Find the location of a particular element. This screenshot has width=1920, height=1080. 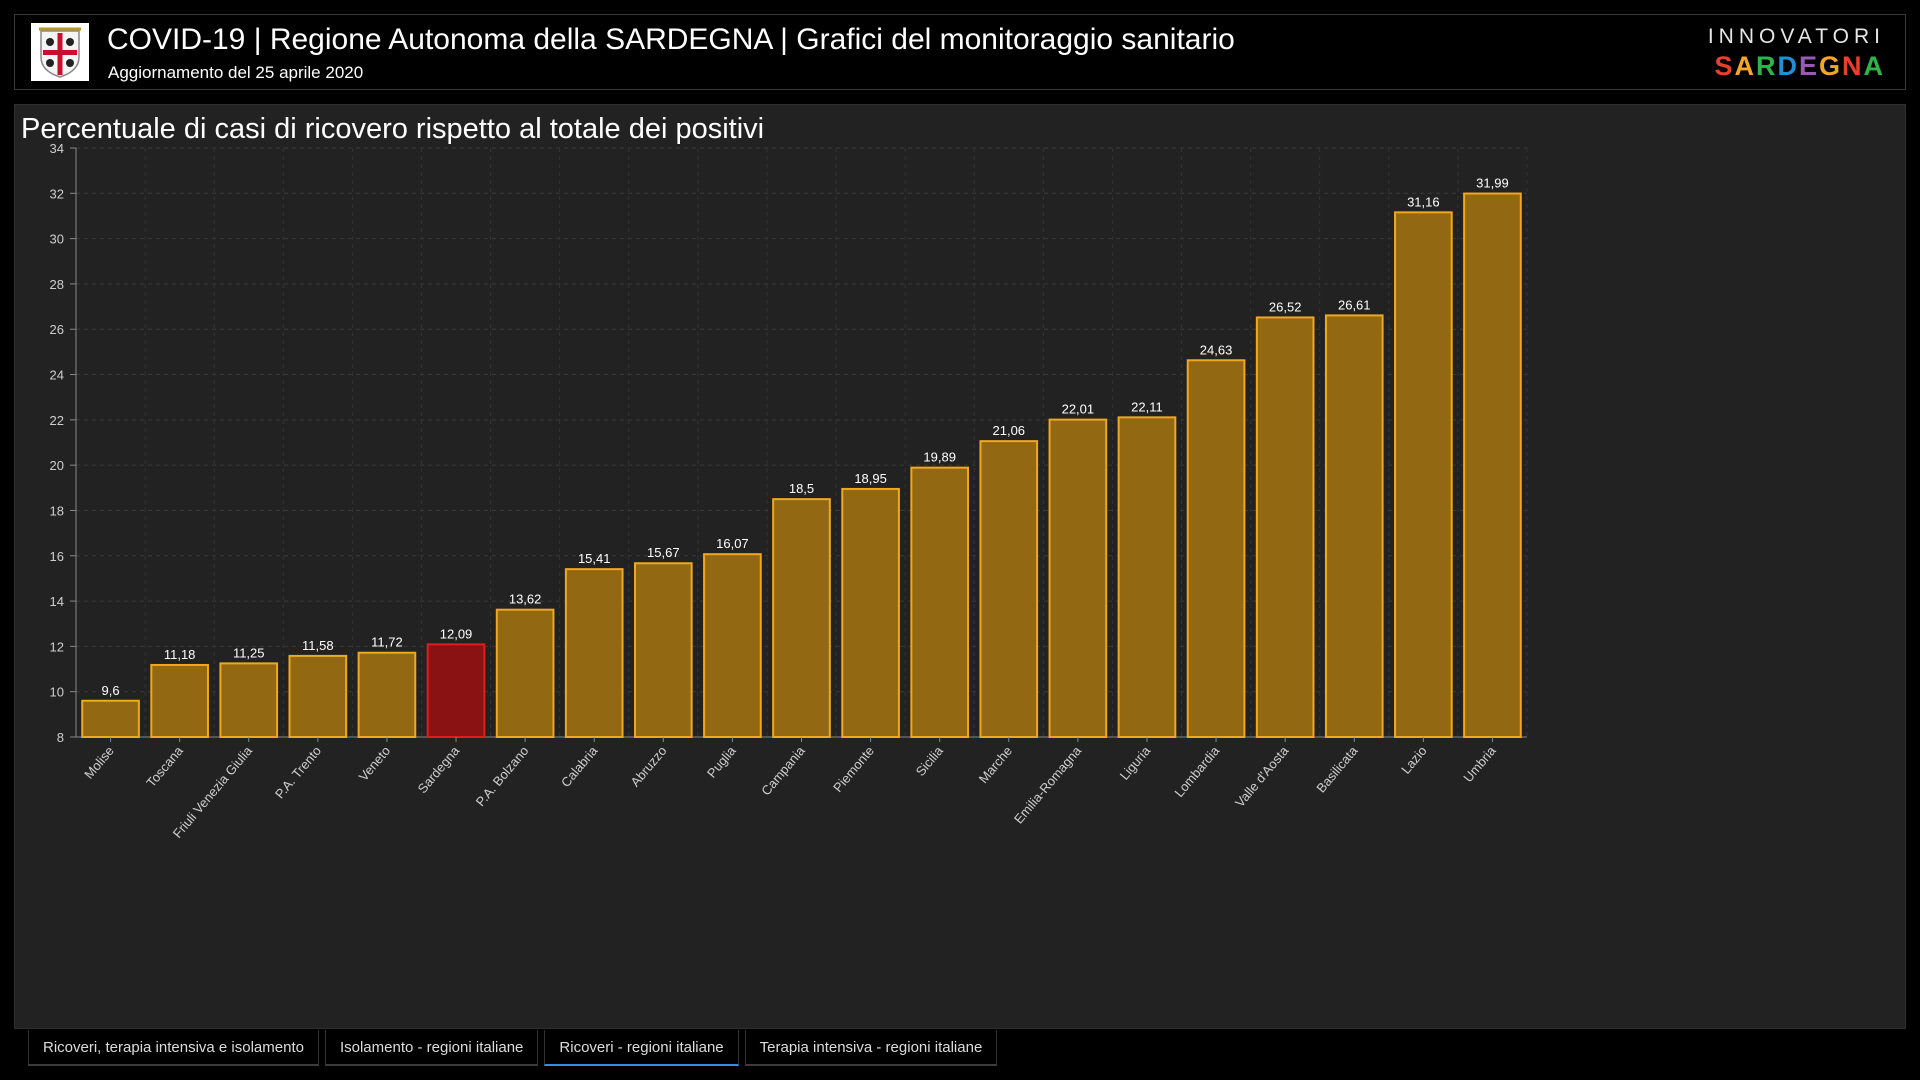

bar-lazio is located at coordinates (1423, 475).